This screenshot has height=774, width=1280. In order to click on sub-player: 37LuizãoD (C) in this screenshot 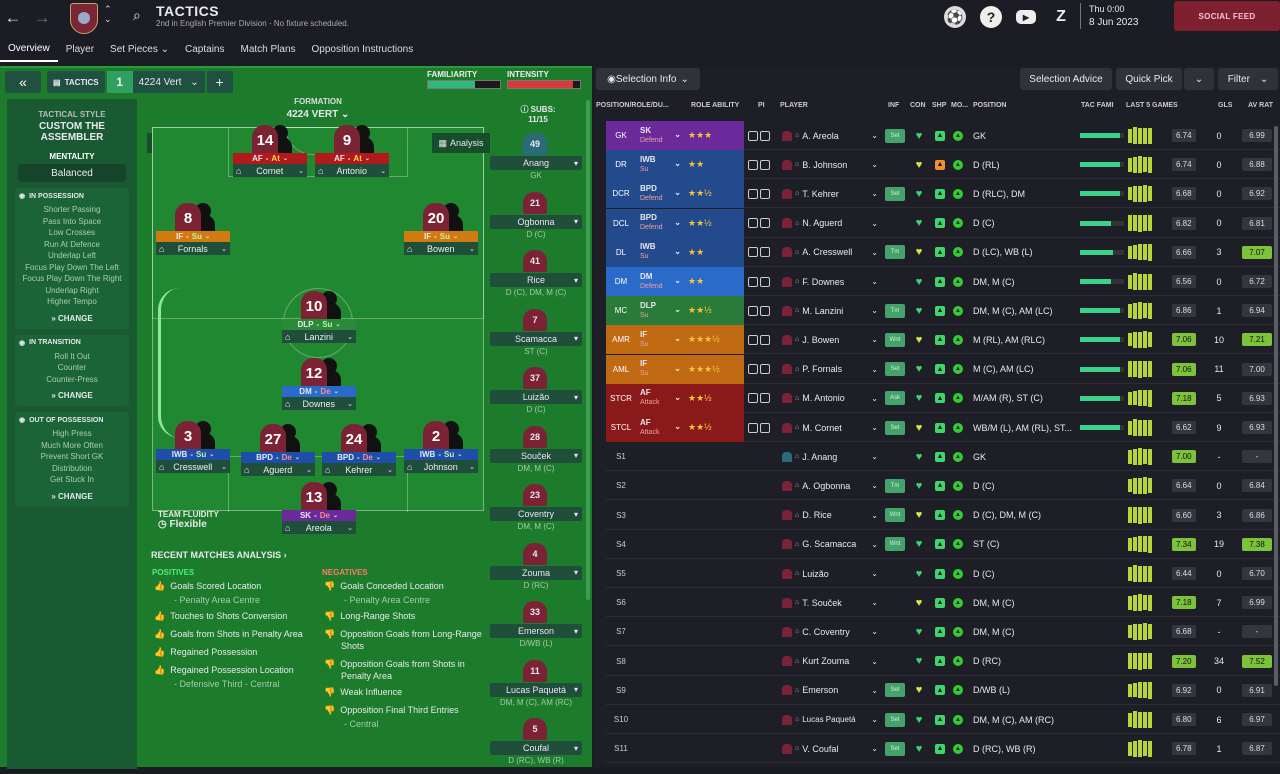, I will do `click(536, 395)`.